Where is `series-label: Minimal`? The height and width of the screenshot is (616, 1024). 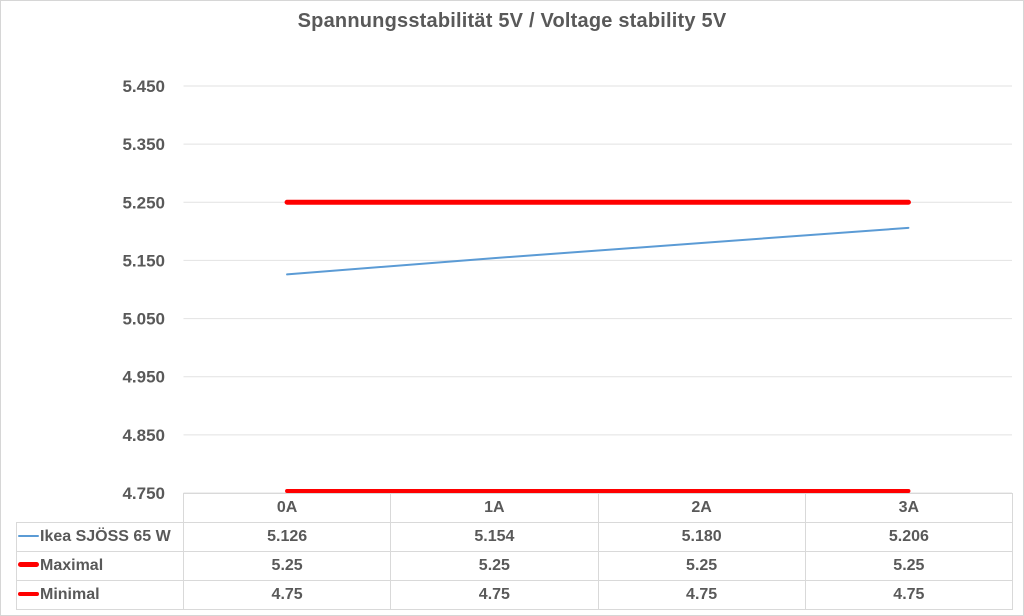
series-label: Minimal is located at coordinates (70, 594).